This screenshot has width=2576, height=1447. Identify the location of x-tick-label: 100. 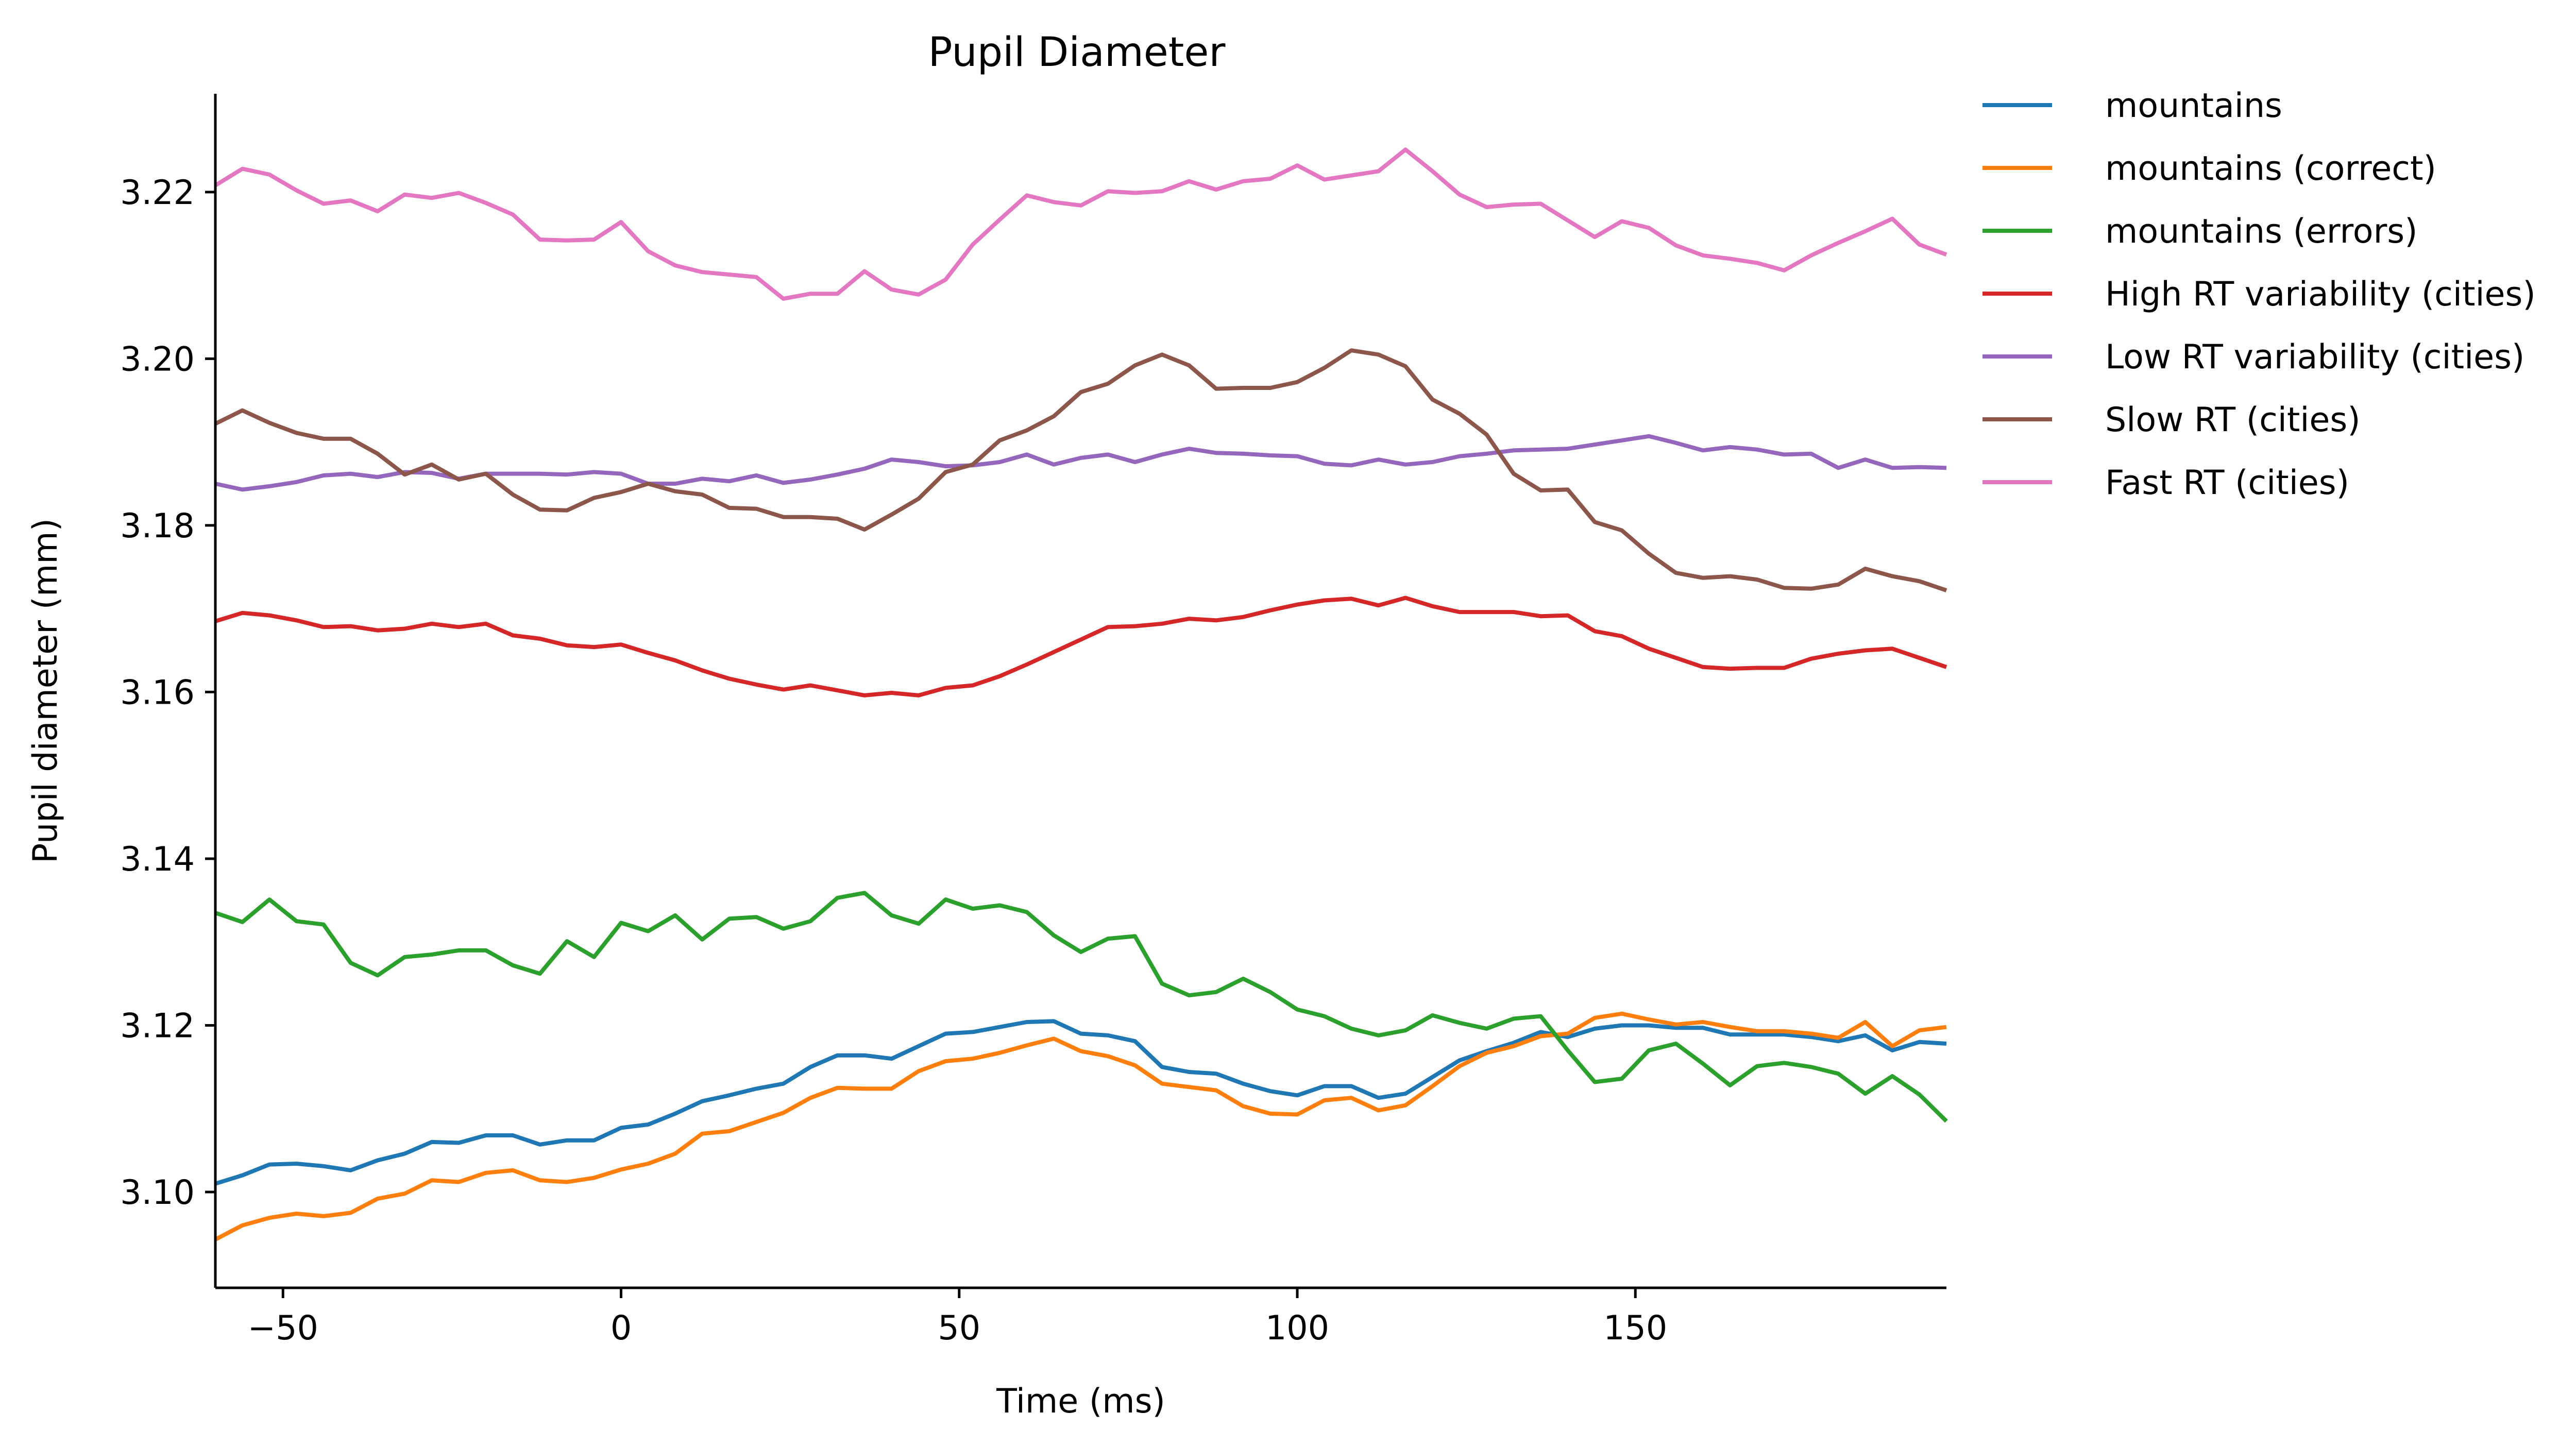
(1297, 1328).